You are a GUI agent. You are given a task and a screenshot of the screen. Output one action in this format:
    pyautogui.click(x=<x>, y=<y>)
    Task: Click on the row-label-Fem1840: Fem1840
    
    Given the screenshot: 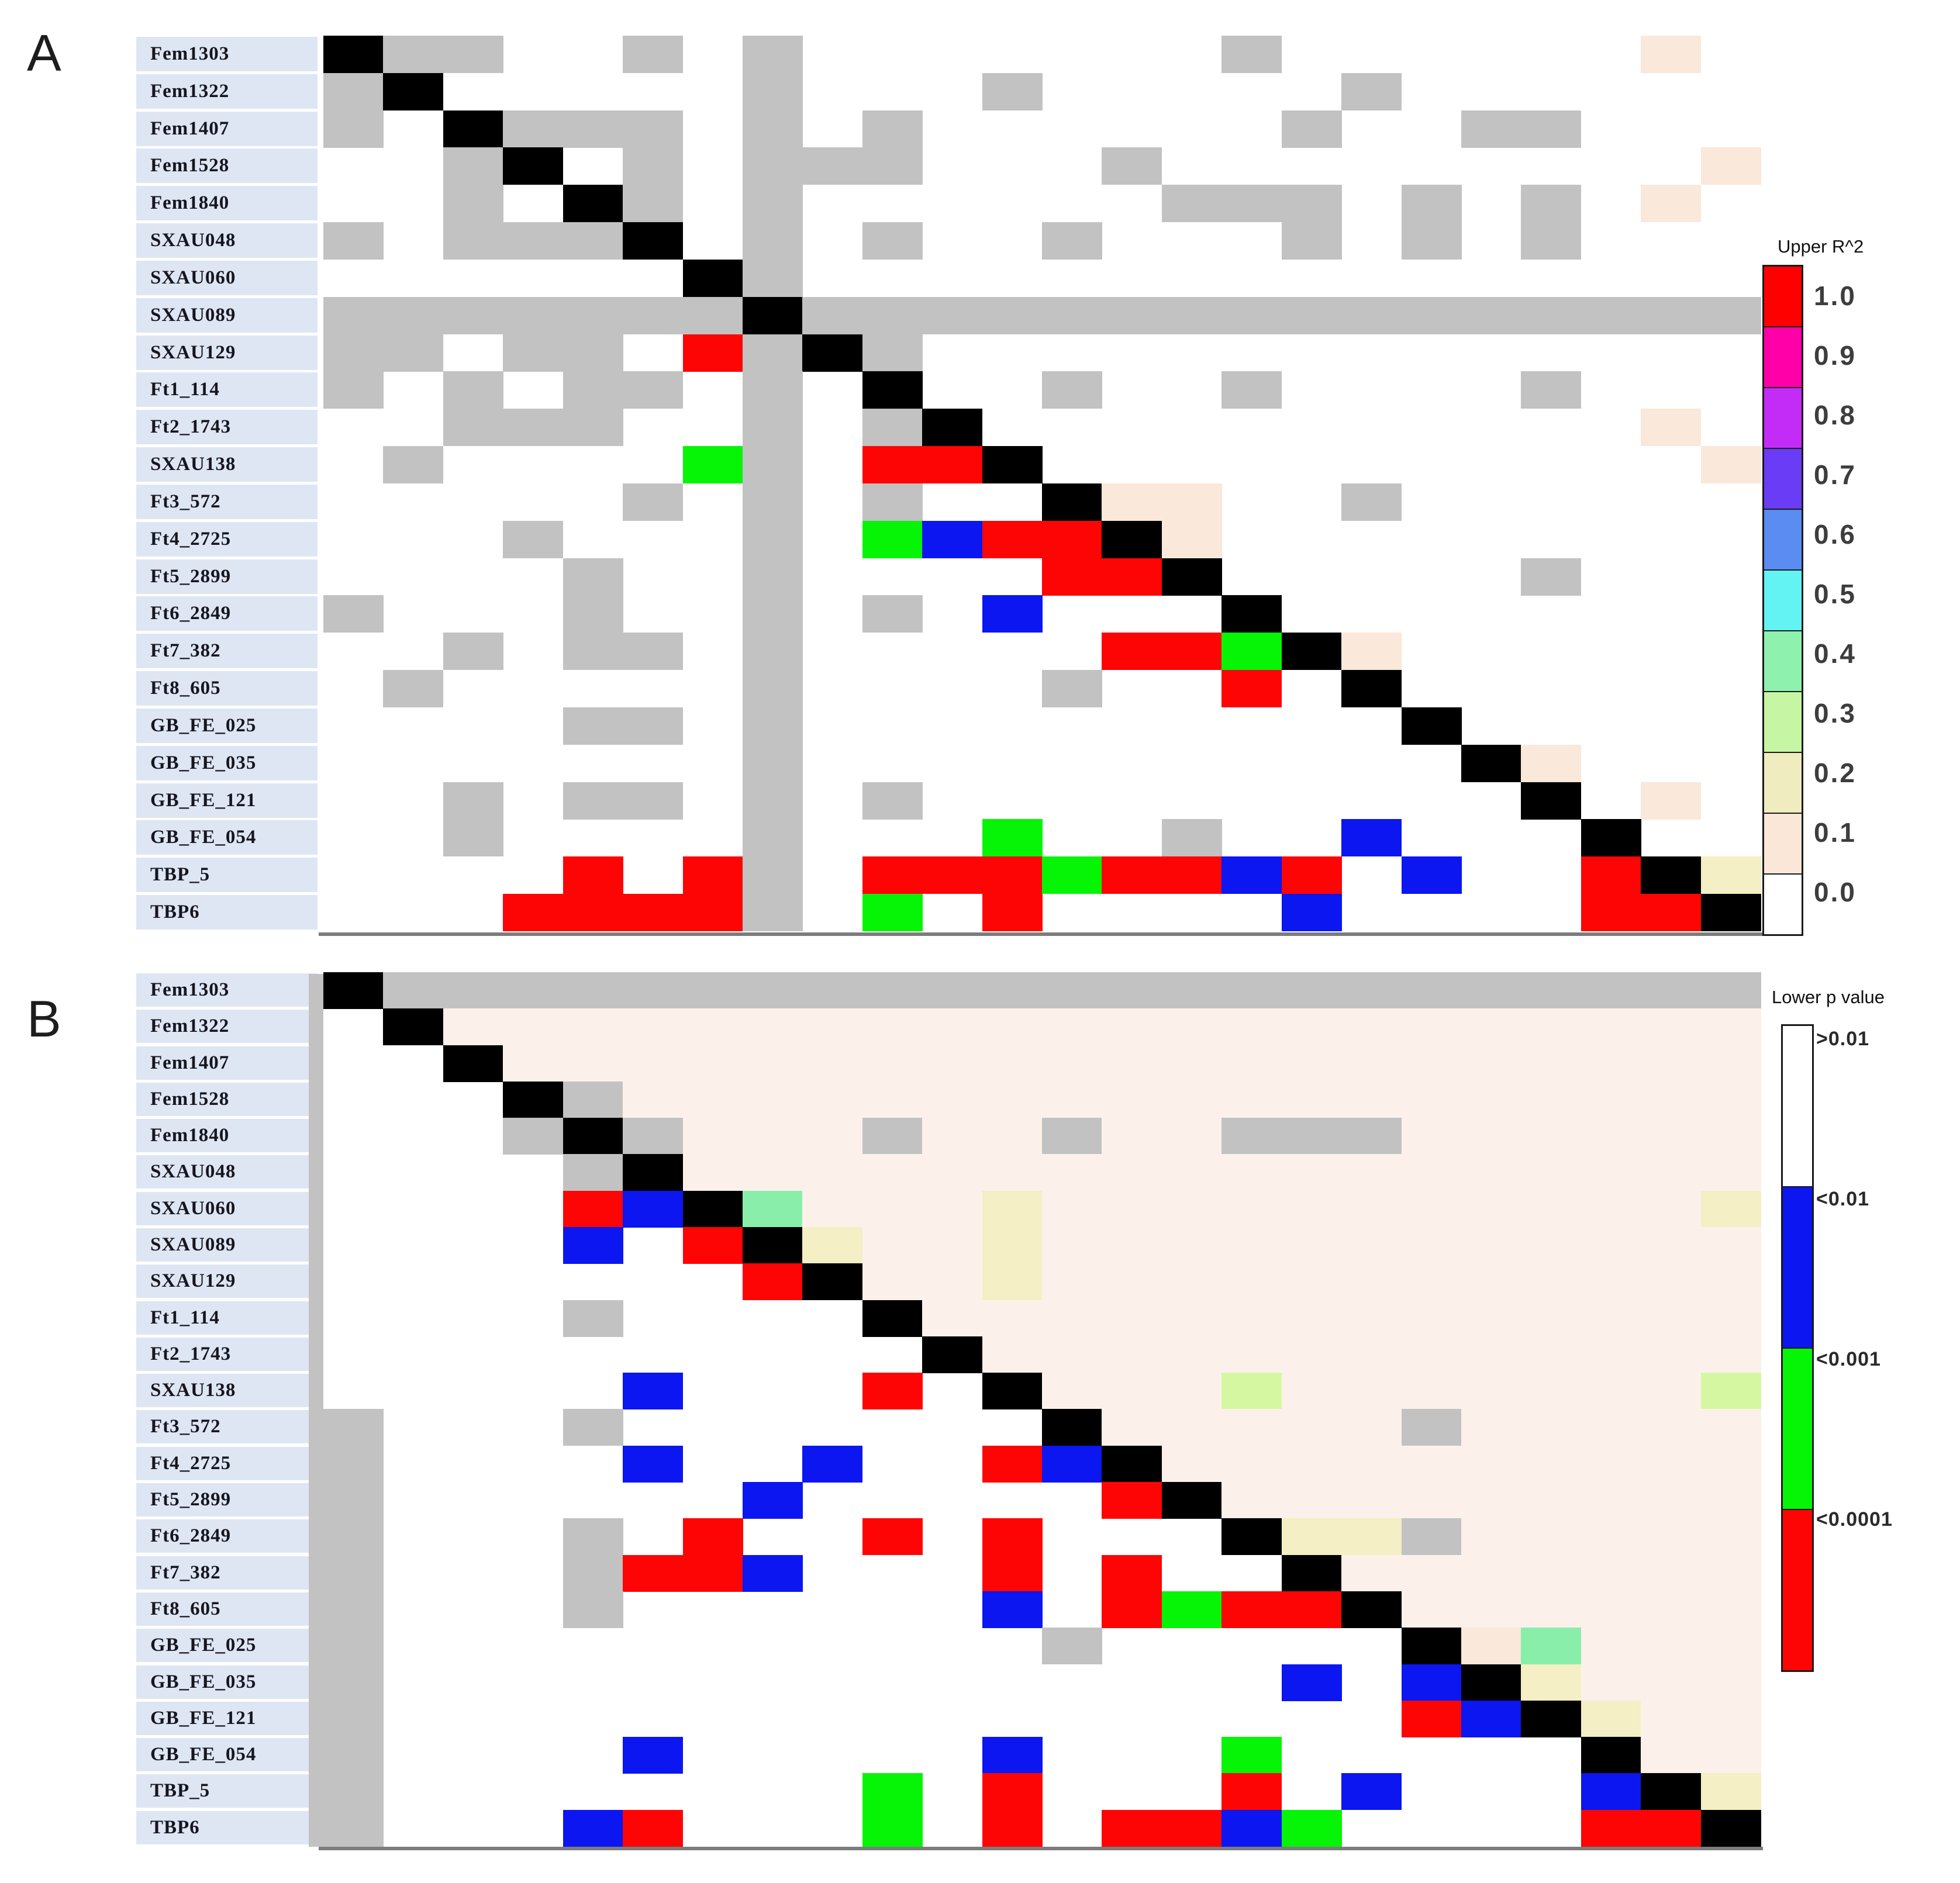 What is the action you would take?
    pyautogui.click(x=227, y=203)
    